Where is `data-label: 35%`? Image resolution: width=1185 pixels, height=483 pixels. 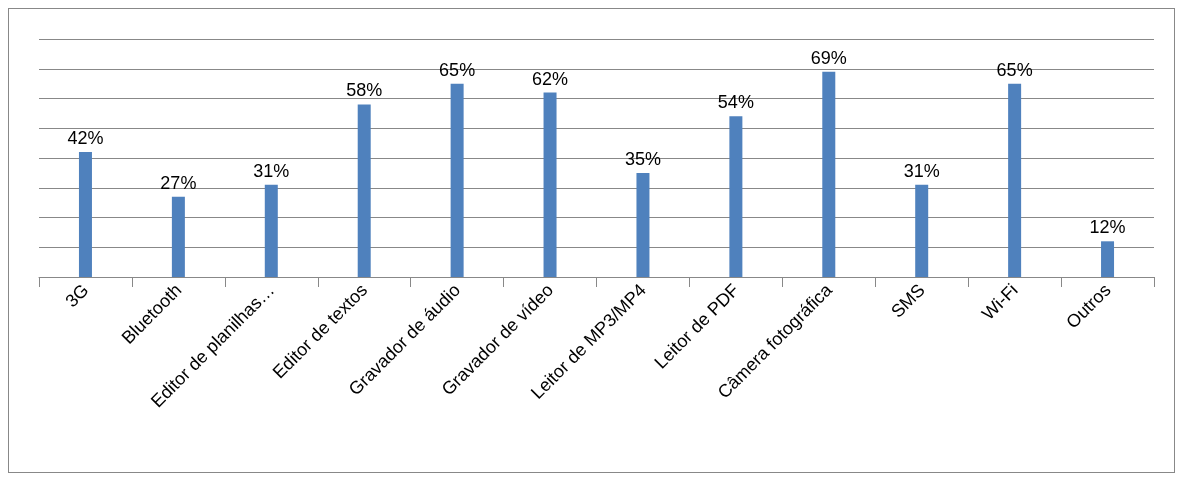
data-label: 35% is located at coordinates (642, 158).